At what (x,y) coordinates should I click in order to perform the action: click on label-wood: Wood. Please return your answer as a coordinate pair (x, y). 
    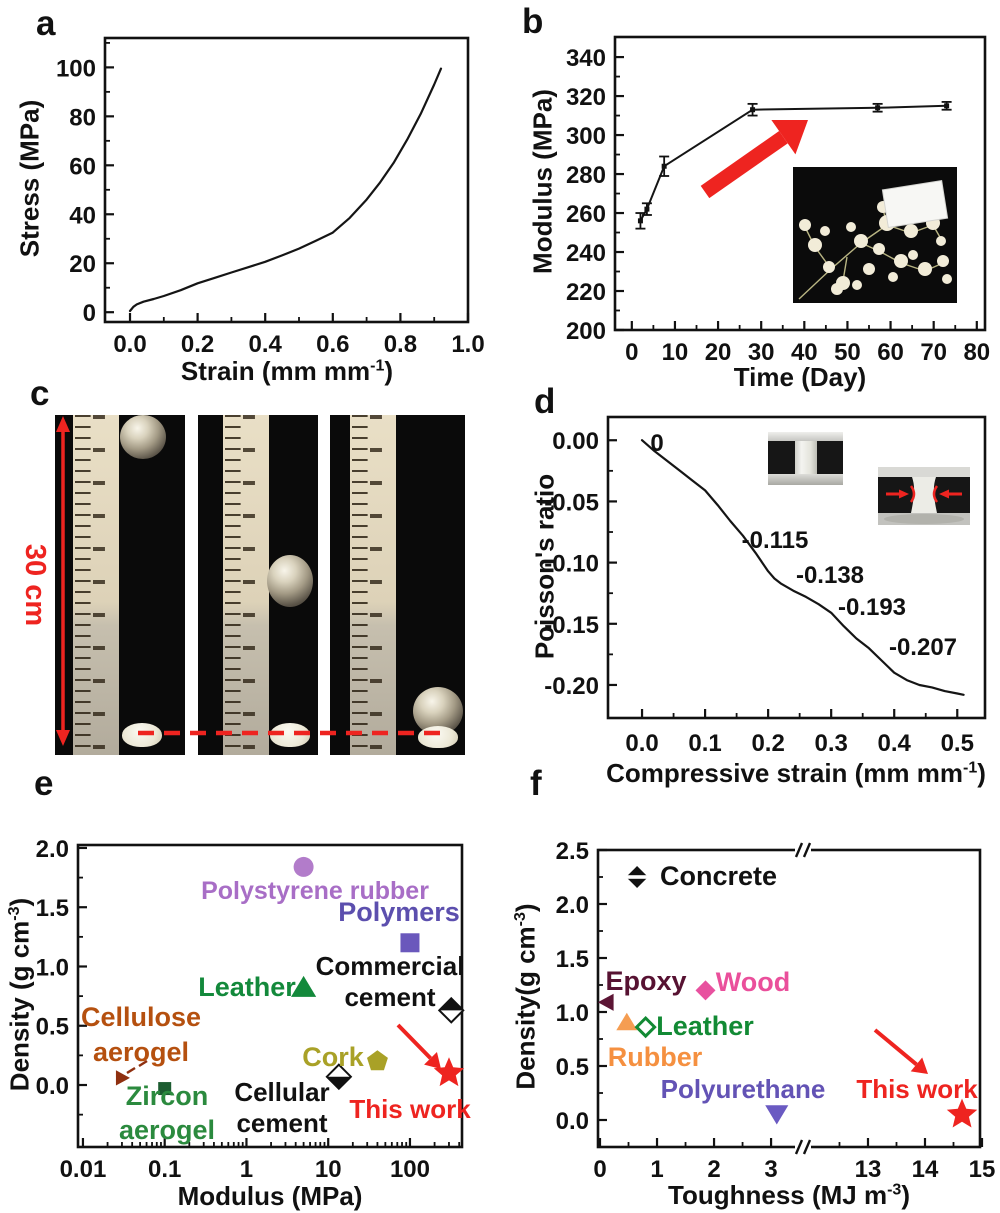
    Looking at the image, I should click on (753, 982).